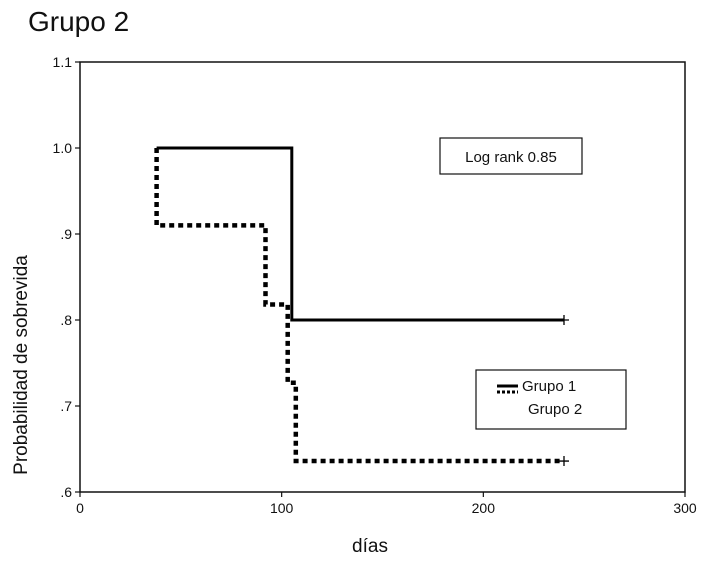 Image resolution: width=707 pixels, height=579 pixels. Describe the element at coordinates (555, 409) in the screenshot. I see `legend-label-grupo-2: Grupo 2` at that location.